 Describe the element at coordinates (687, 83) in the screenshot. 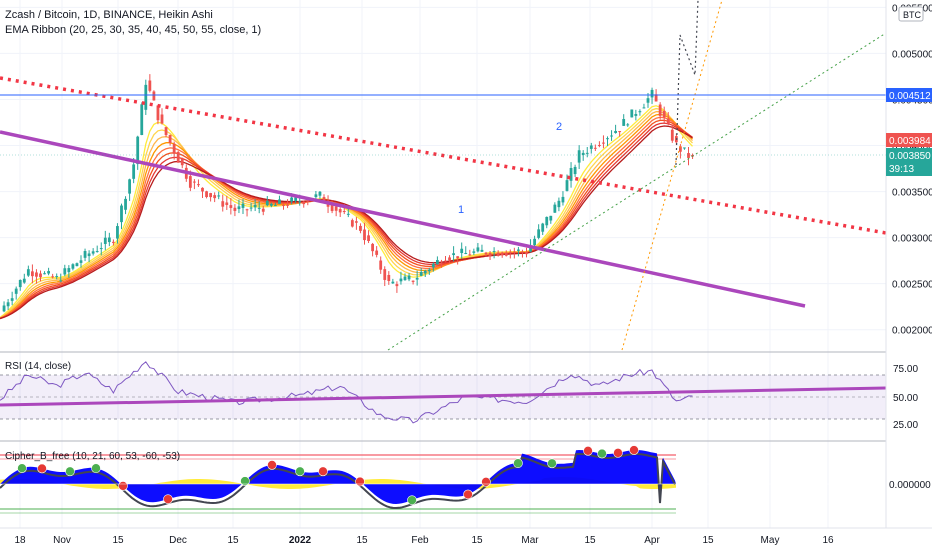

I see `dark-dotted-projection` at that location.